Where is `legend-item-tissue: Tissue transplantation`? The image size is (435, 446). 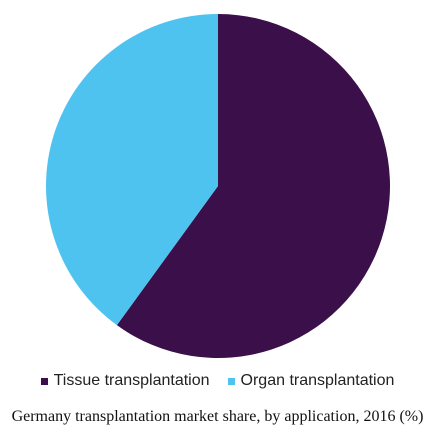 legend-item-tissue: Tissue transplantation is located at coordinates (125, 381).